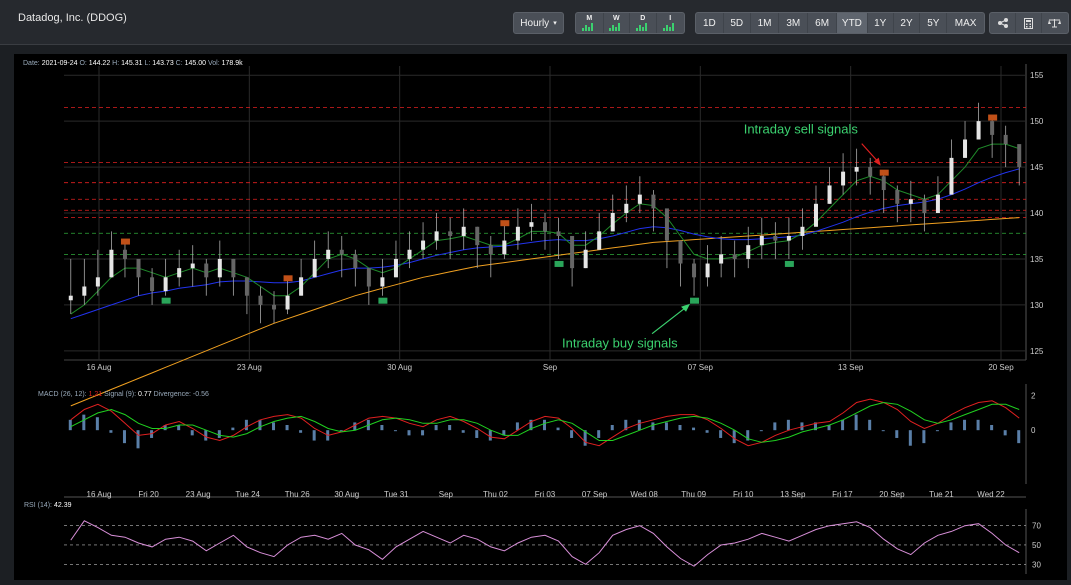  Describe the element at coordinates (852, 23) in the screenshot. I see `range-button-ytd: YTD` at that location.